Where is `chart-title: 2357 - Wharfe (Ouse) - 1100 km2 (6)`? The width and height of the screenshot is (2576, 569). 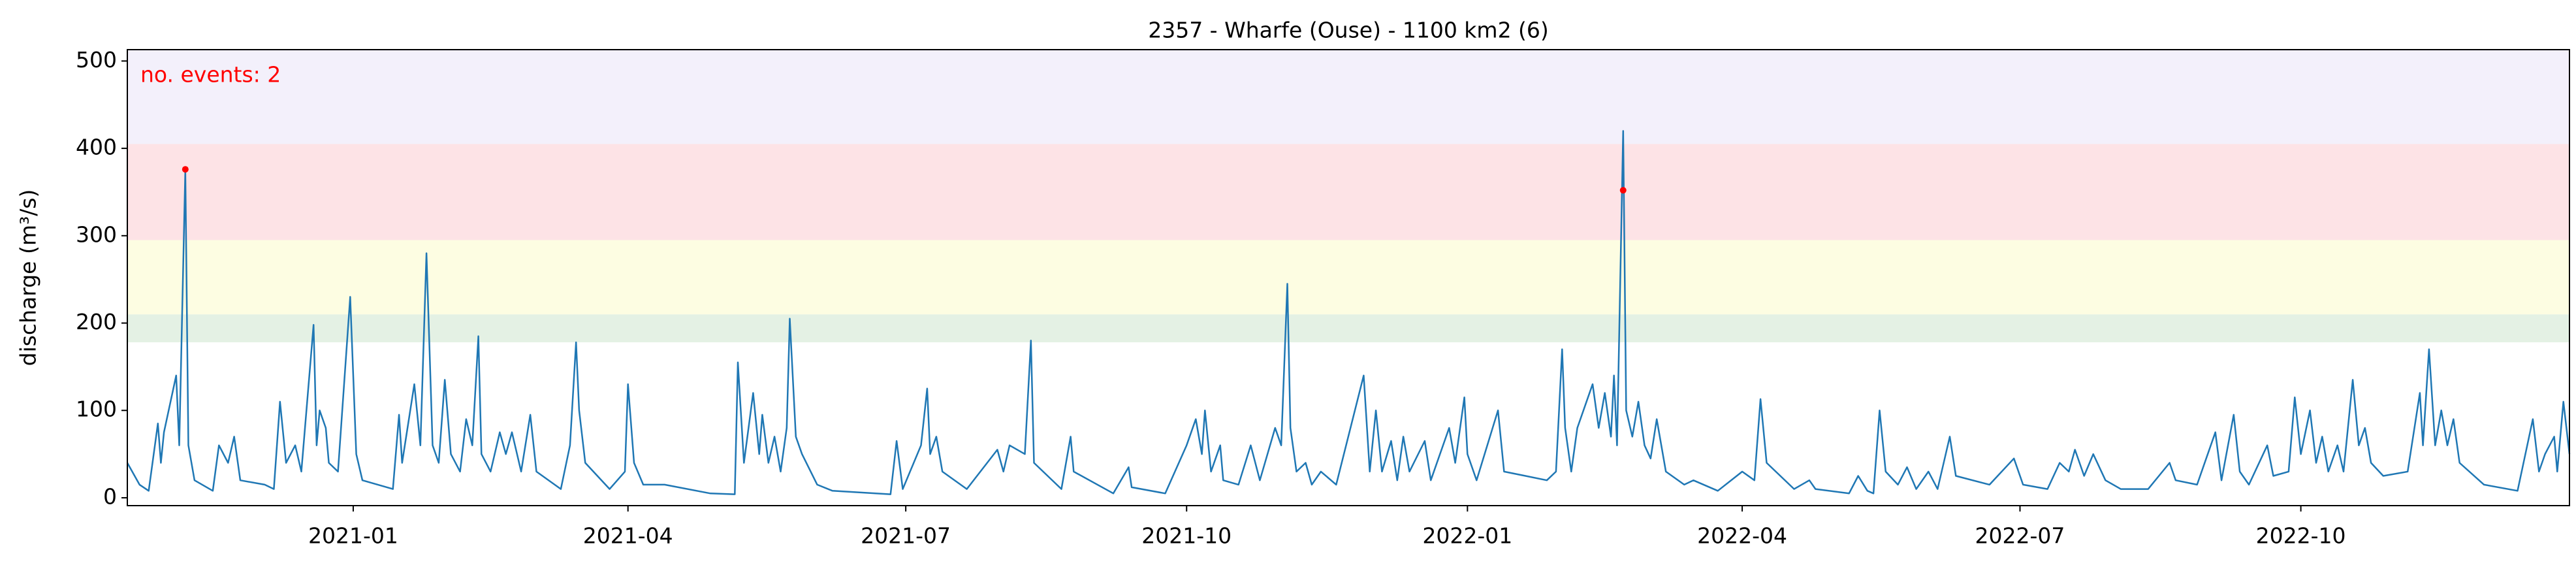 chart-title: 2357 - Wharfe (Ouse) - 1100 km2 (6) is located at coordinates (1348, 30).